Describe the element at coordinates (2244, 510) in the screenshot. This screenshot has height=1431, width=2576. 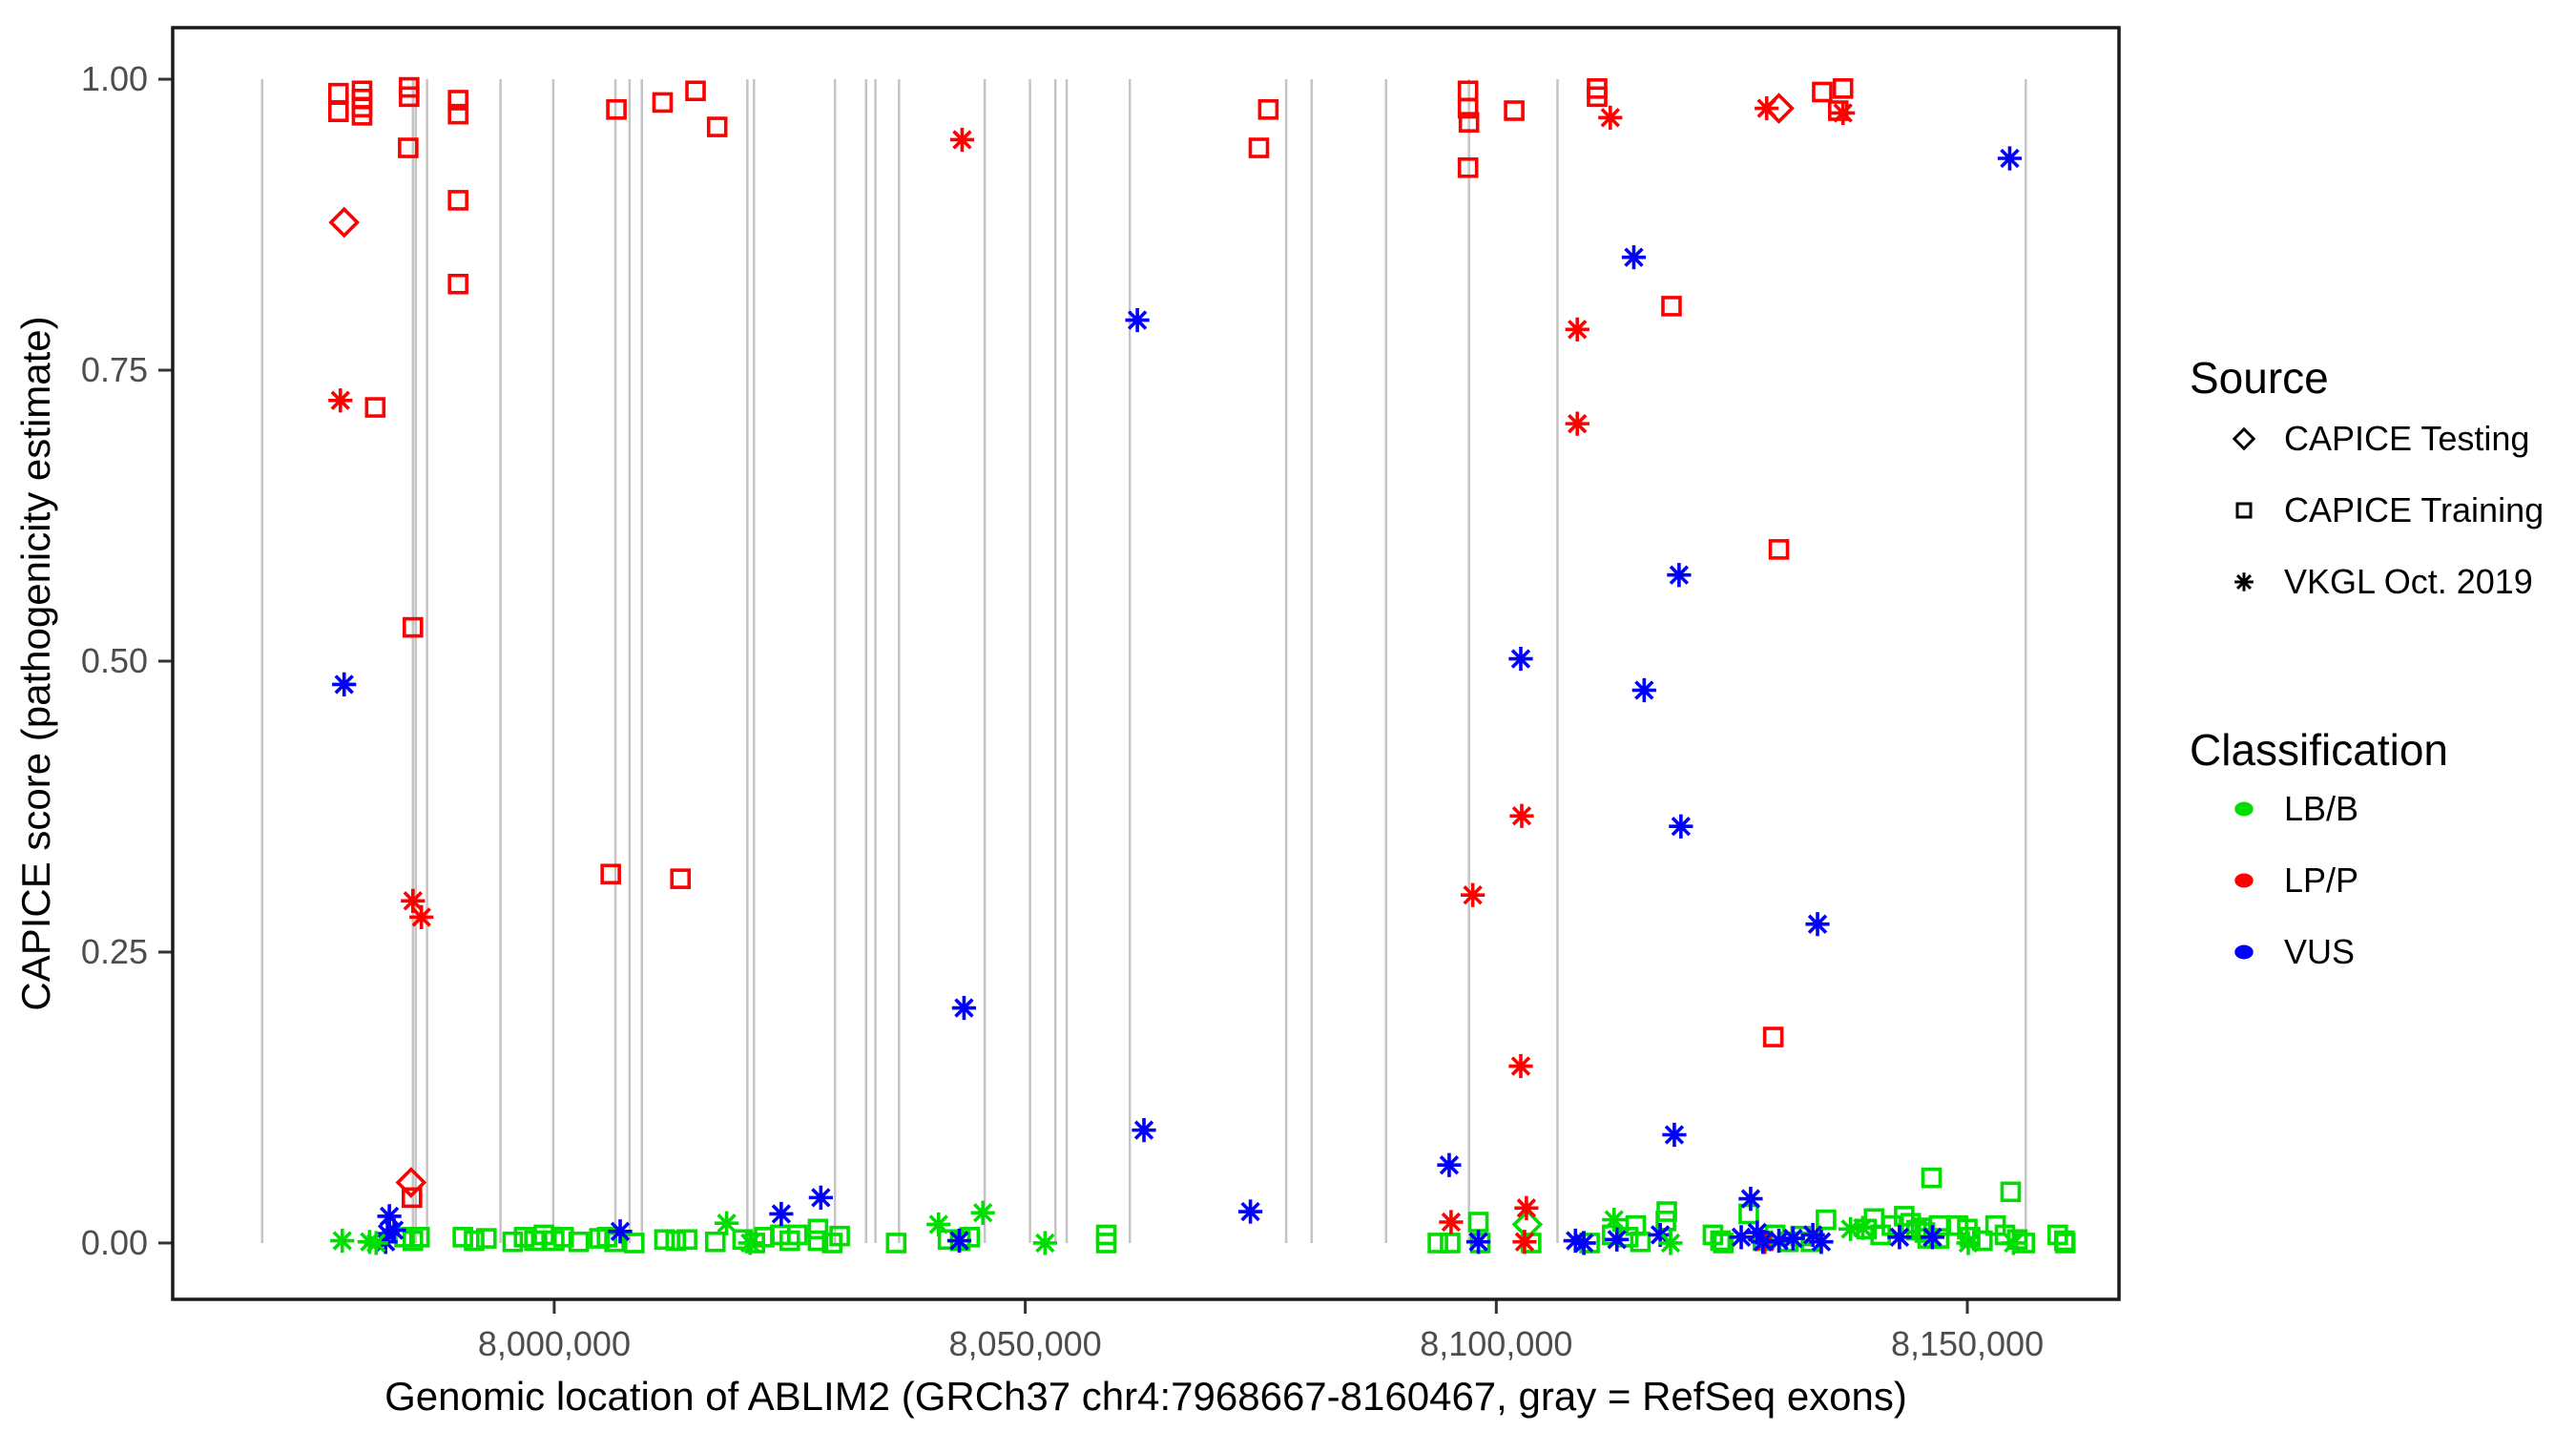
I see `square-icon` at that location.